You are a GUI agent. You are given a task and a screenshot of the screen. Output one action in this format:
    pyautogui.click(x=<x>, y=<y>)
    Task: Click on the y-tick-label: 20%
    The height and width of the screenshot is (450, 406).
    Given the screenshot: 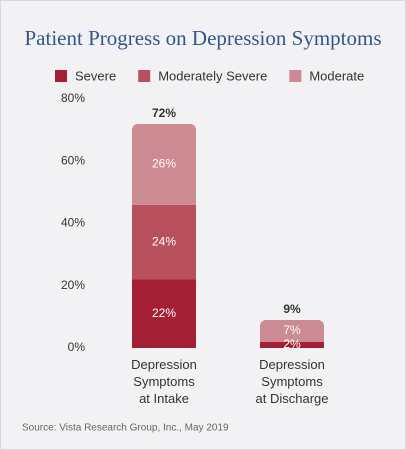 What is the action you would take?
    pyautogui.click(x=73, y=285)
    